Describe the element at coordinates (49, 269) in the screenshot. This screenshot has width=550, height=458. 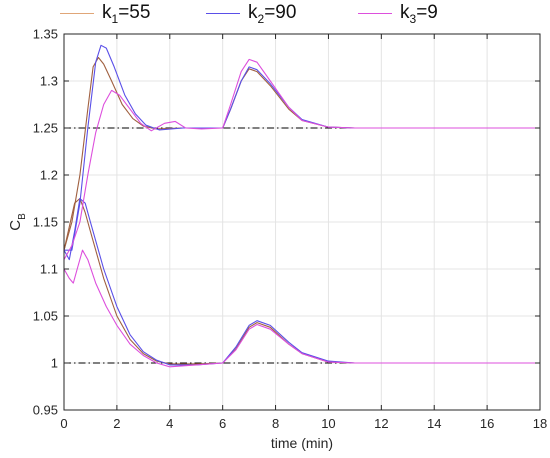
I see `y-tick-label: 1.1` at that location.